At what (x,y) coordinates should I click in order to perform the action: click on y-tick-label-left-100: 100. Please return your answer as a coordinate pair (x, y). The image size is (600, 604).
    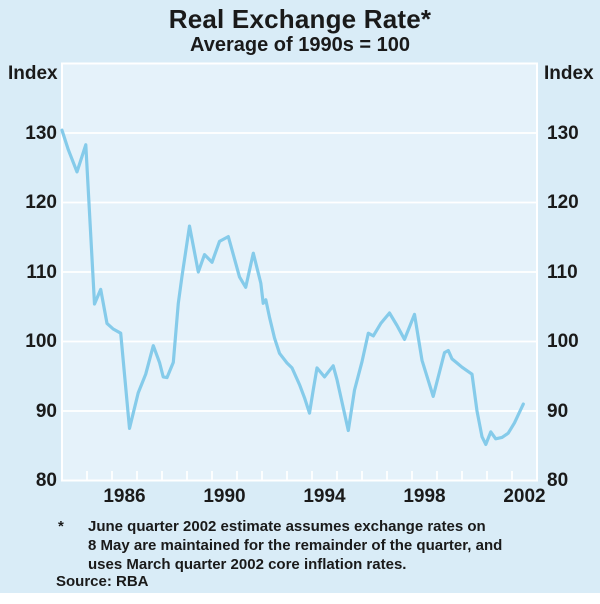
    Looking at the image, I should click on (41, 341).